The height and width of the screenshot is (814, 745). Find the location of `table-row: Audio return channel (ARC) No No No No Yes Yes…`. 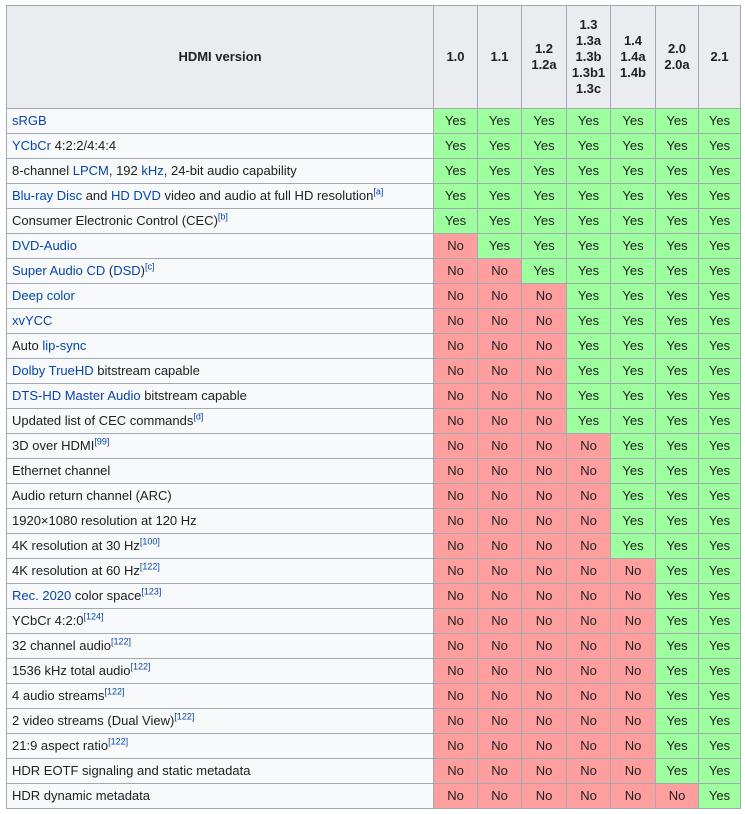

table-row: Audio return channel (ARC) No No No No Yes Yes… is located at coordinates (373, 496).